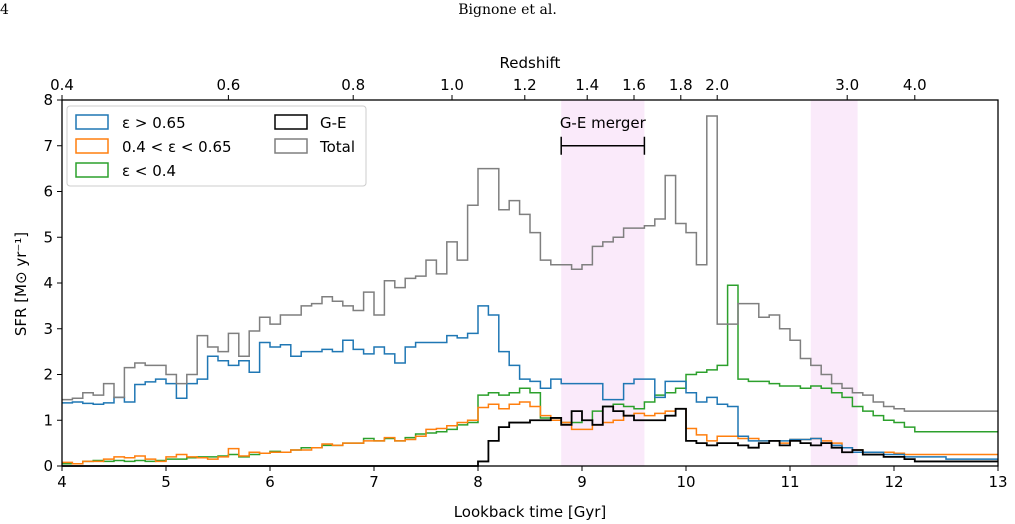  Describe the element at coordinates (48, 375) in the screenshot. I see `y-tick-label: 2` at that location.